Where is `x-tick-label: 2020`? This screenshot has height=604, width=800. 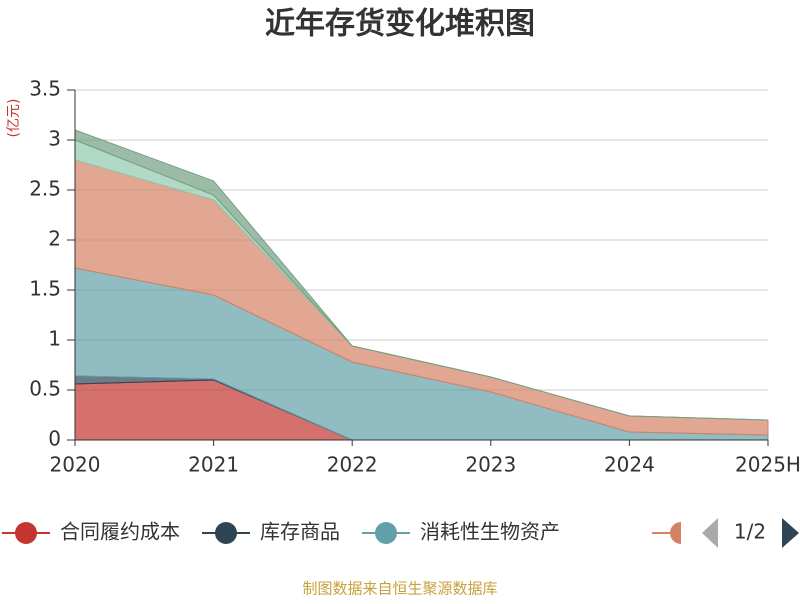
x-tick-label: 2020 is located at coordinates (75, 465).